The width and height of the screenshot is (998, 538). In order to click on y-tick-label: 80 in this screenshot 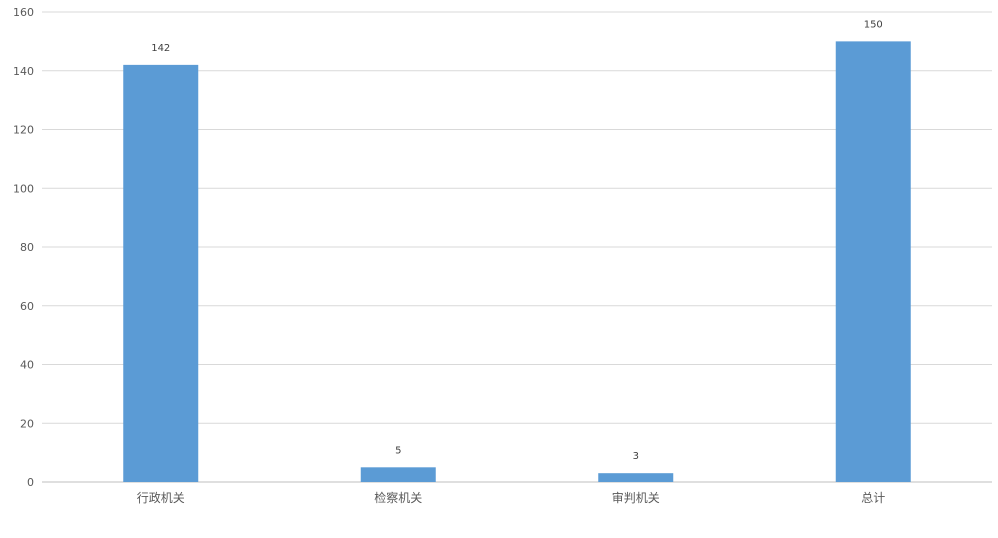, I will do `click(27, 247)`.